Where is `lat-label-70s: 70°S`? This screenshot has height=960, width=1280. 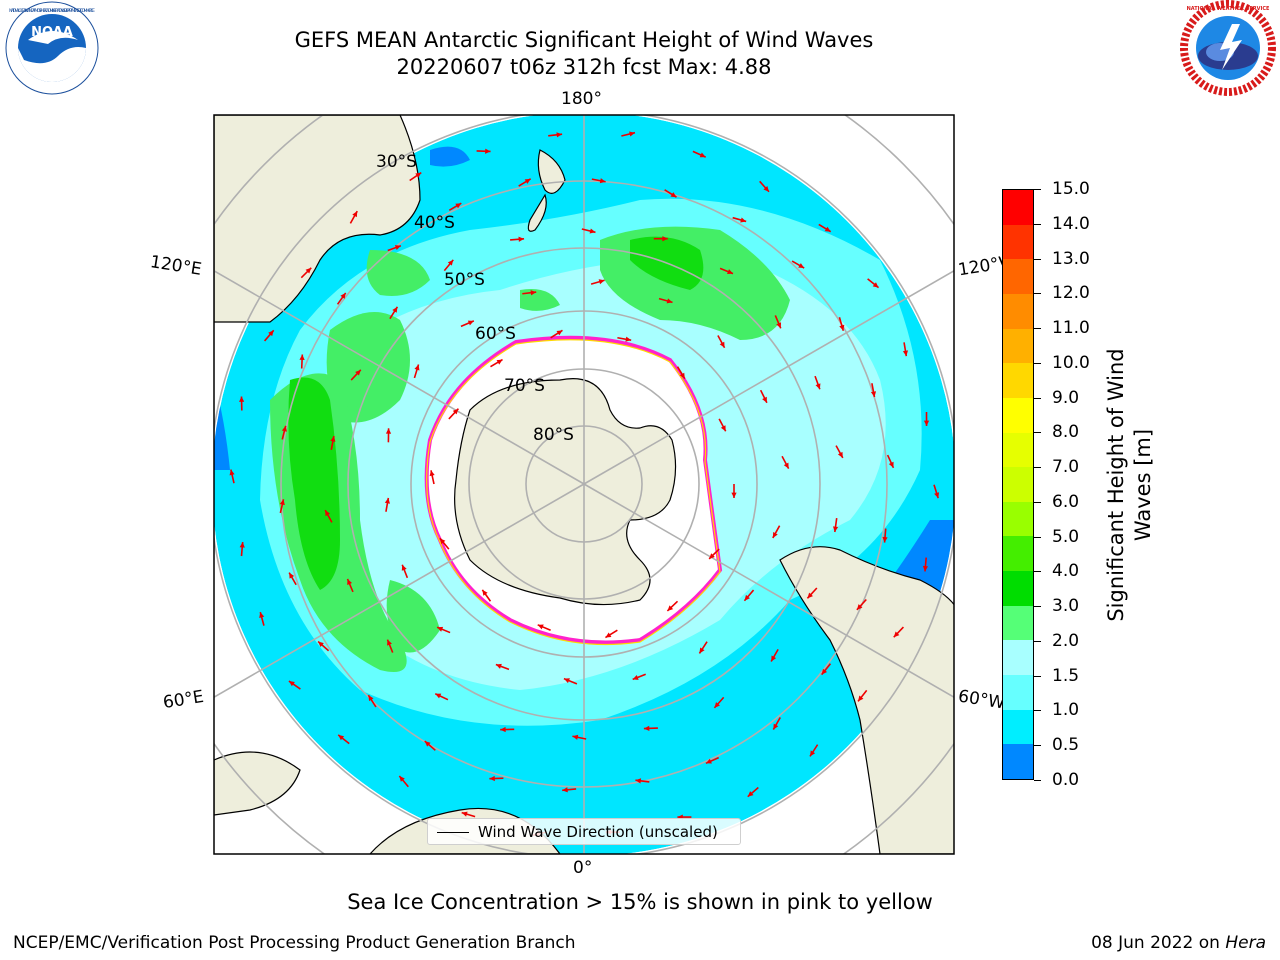 lat-label-70s: 70°S is located at coordinates (524, 386).